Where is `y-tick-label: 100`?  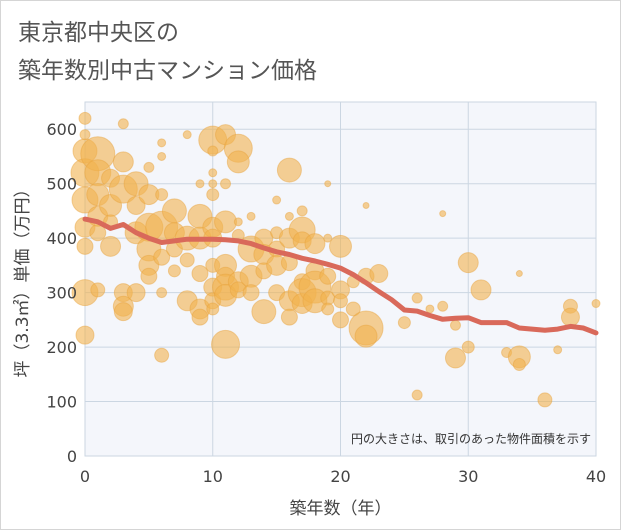
y-tick-label: 100 is located at coordinates (61, 402).